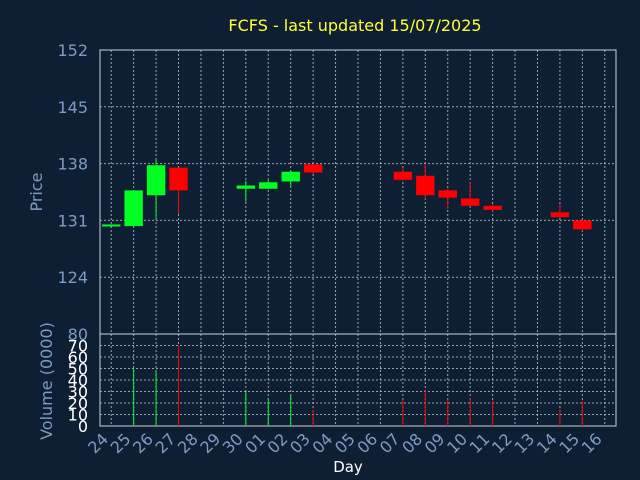  I want to click on volume-tick-label: 20, so click(78, 403).